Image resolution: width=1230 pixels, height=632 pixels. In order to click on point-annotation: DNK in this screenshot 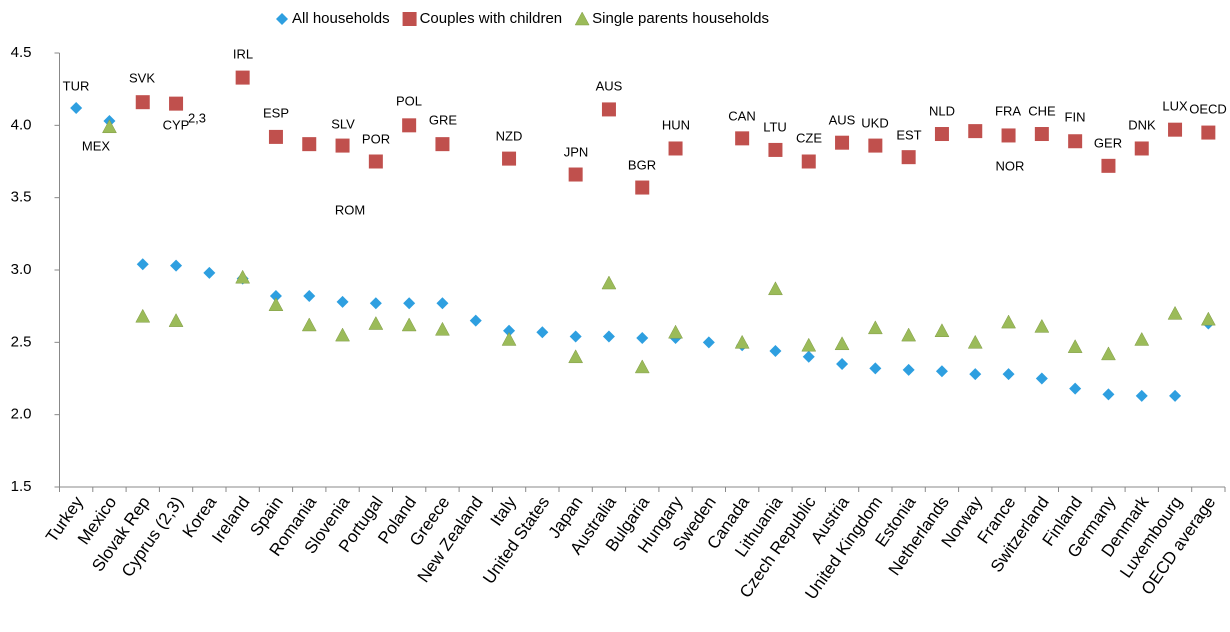, I will do `click(1142, 124)`.